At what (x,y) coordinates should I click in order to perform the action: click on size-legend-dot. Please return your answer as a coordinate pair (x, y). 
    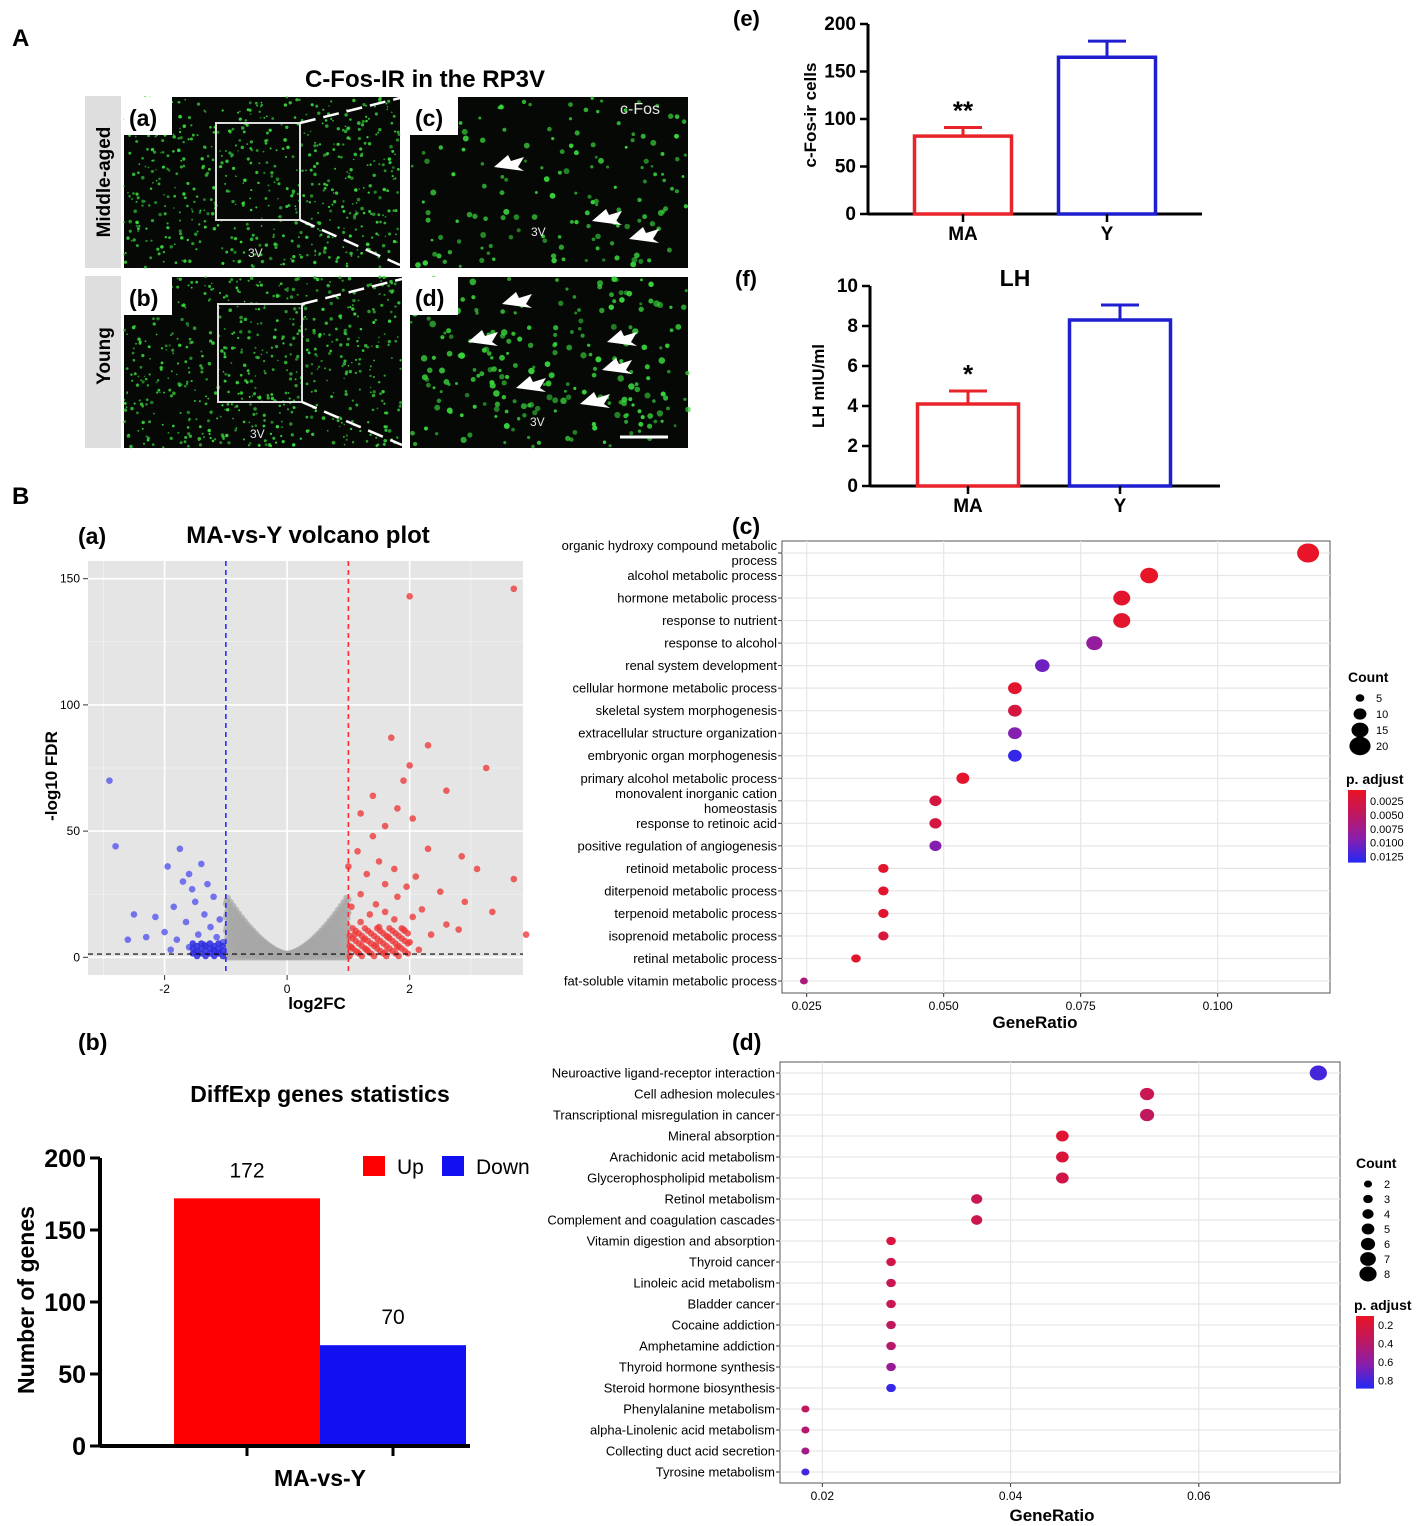
    Looking at the image, I should click on (1368, 1259).